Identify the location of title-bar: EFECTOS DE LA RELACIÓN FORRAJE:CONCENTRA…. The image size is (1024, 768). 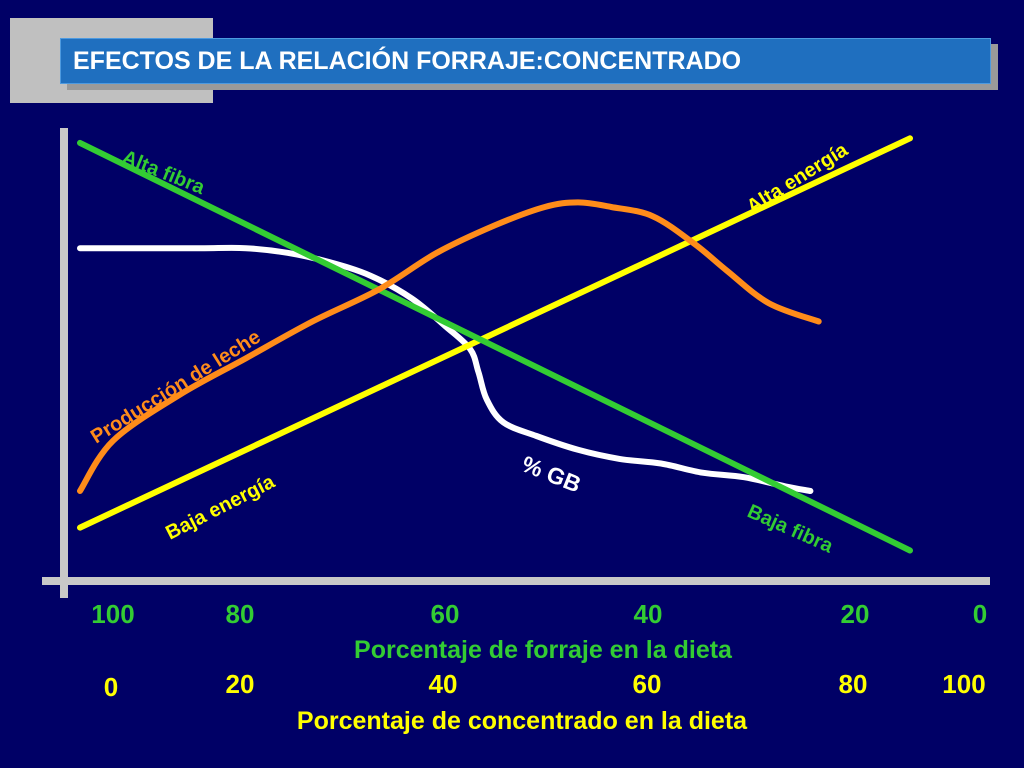
(525, 61).